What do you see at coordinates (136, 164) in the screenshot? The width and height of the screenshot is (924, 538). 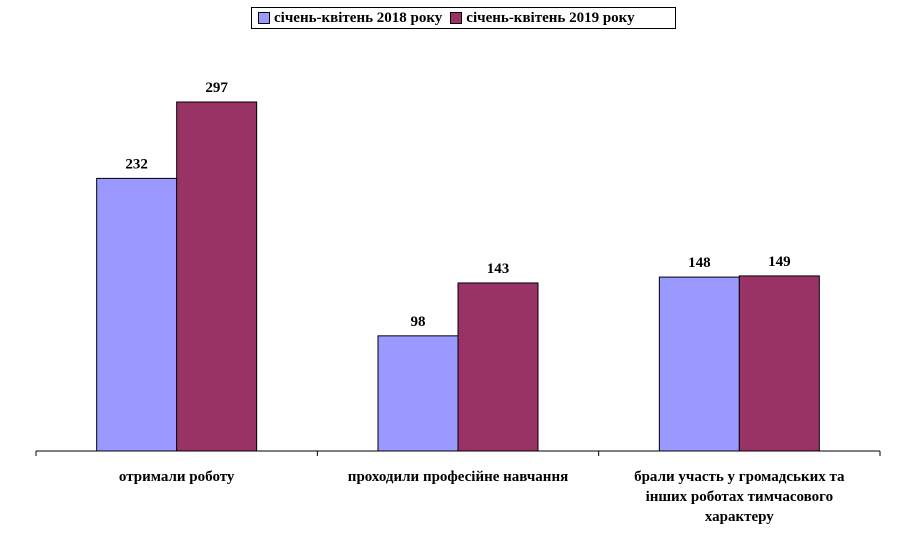 I see `value-label-0-0: 232` at bounding box center [136, 164].